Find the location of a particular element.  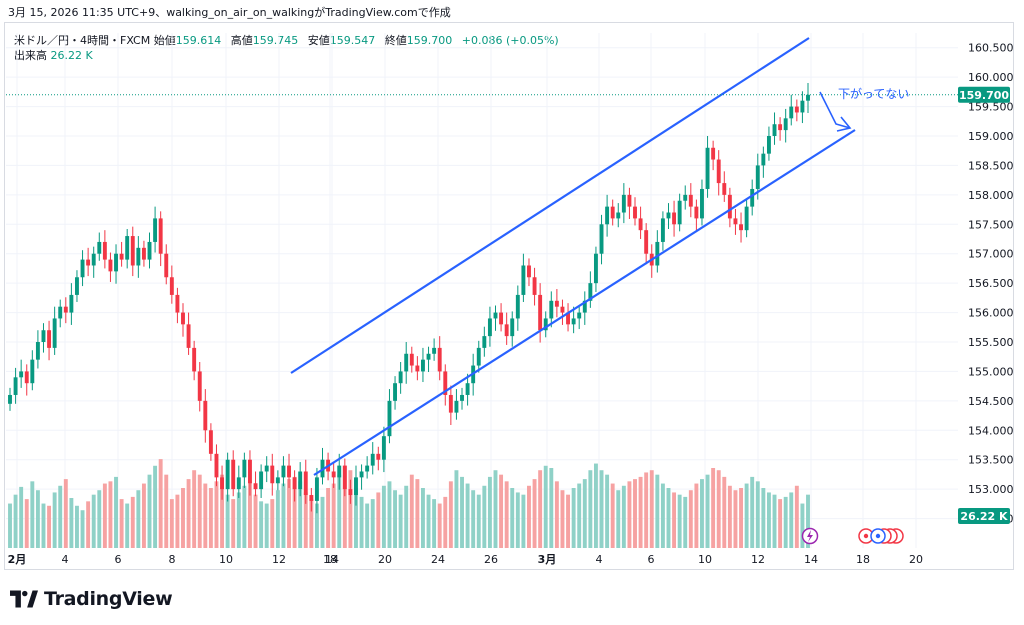

price-tick: 153.000 is located at coordinates (991, 489).